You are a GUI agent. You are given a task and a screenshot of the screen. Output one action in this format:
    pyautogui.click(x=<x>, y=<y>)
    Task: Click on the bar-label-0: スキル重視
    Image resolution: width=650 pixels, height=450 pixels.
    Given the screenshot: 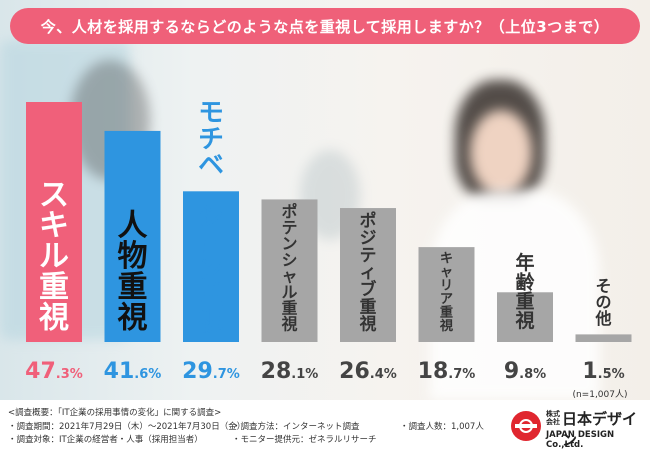 What is the action you would take?
    pyautogui.click(x=54, y=256)
    